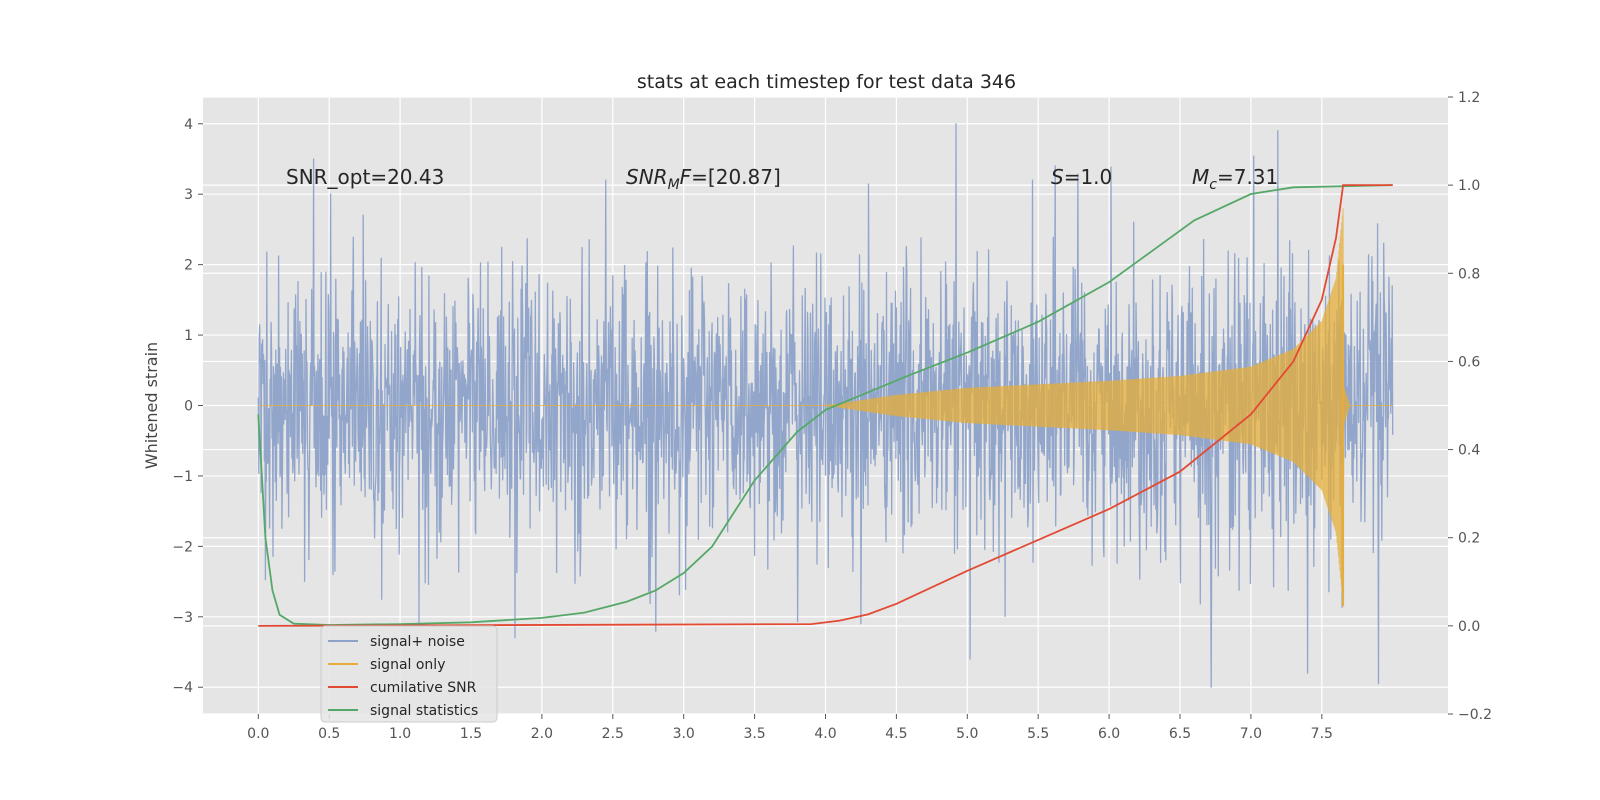  Describe the element at coordinates (1081, 177) in the screenshot. I see `annotation-s: S=1.0` at that location.